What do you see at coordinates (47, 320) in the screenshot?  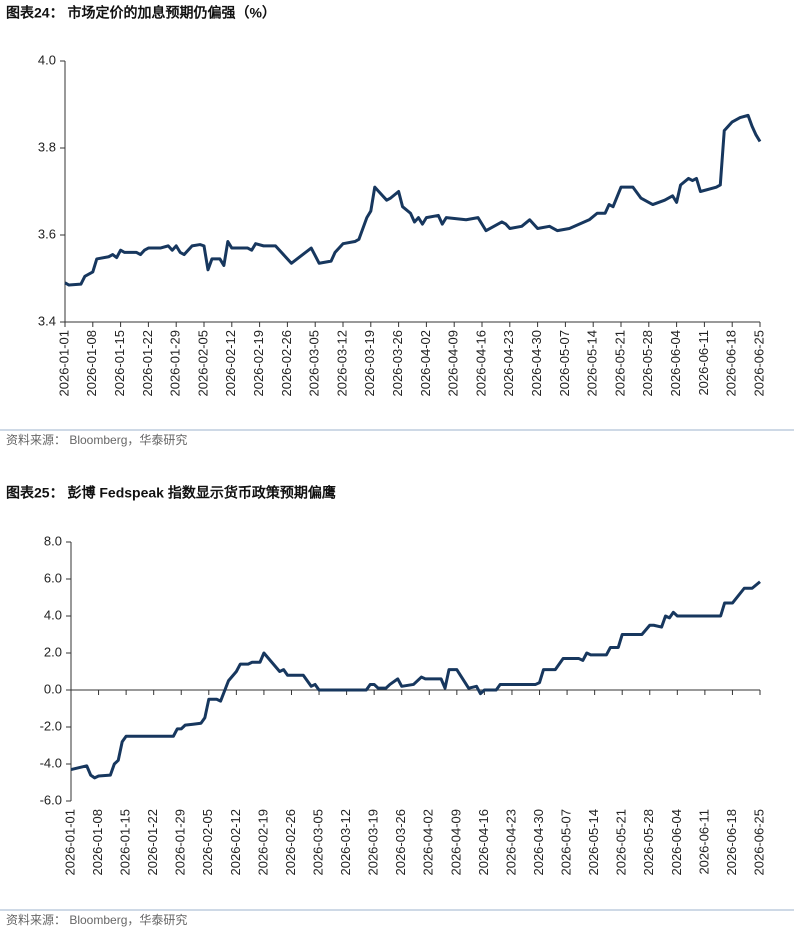 I see `y-tick-label: 3.4` at bounding box center [47, 320].